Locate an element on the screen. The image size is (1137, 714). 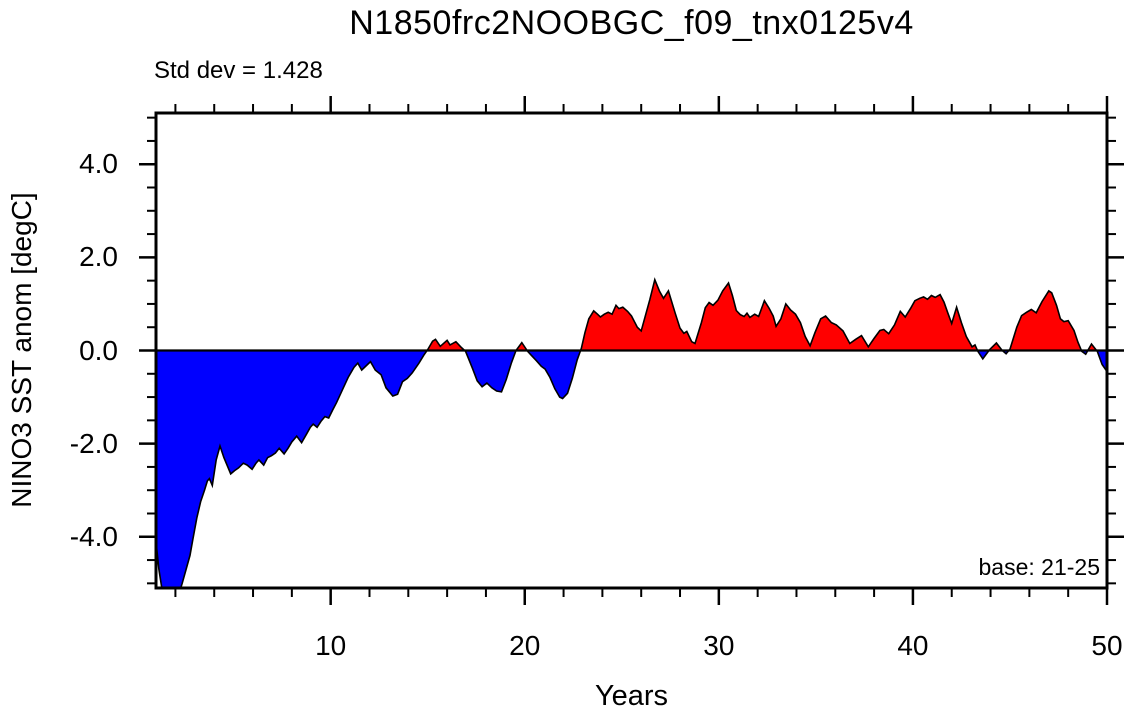
y-tick-label: -2.0 is located at coordinates (93, 443).